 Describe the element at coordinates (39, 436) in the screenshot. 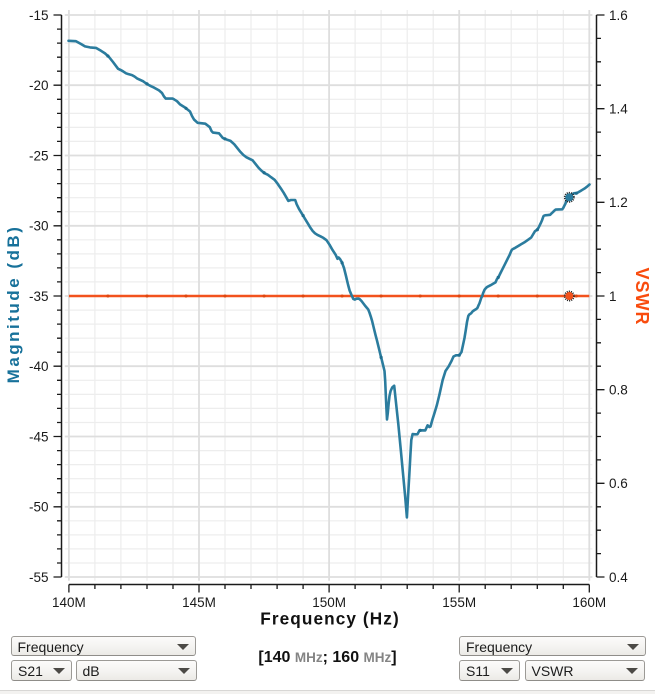

I see `svg-text: -45` at that location.